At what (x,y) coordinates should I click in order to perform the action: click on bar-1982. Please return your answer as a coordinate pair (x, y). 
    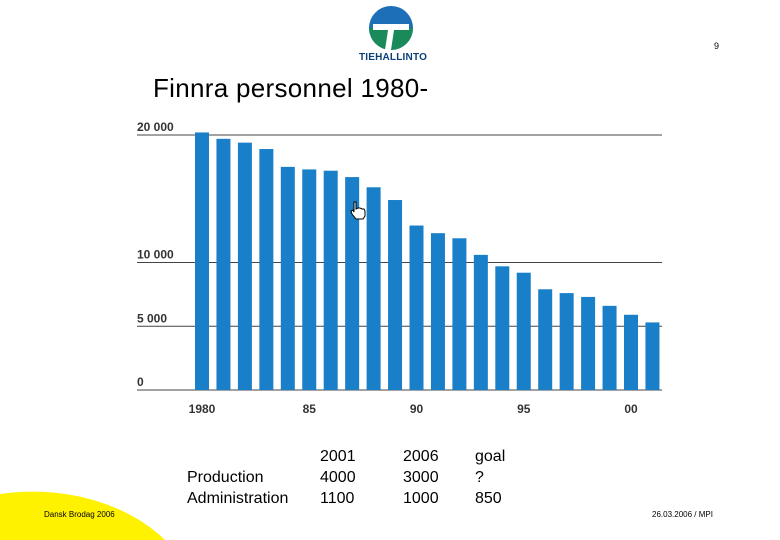
    Looking at the image, I should click on (244, 266).